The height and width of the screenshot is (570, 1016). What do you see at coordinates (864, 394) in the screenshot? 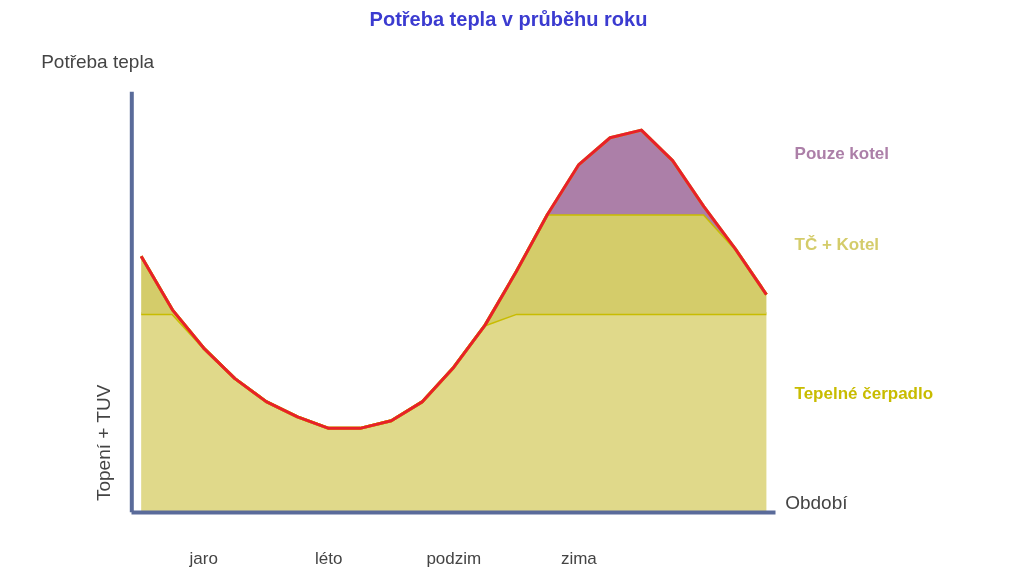
I see `series-label: Tepelné čerpadlo` at bounding box center [864, 394].